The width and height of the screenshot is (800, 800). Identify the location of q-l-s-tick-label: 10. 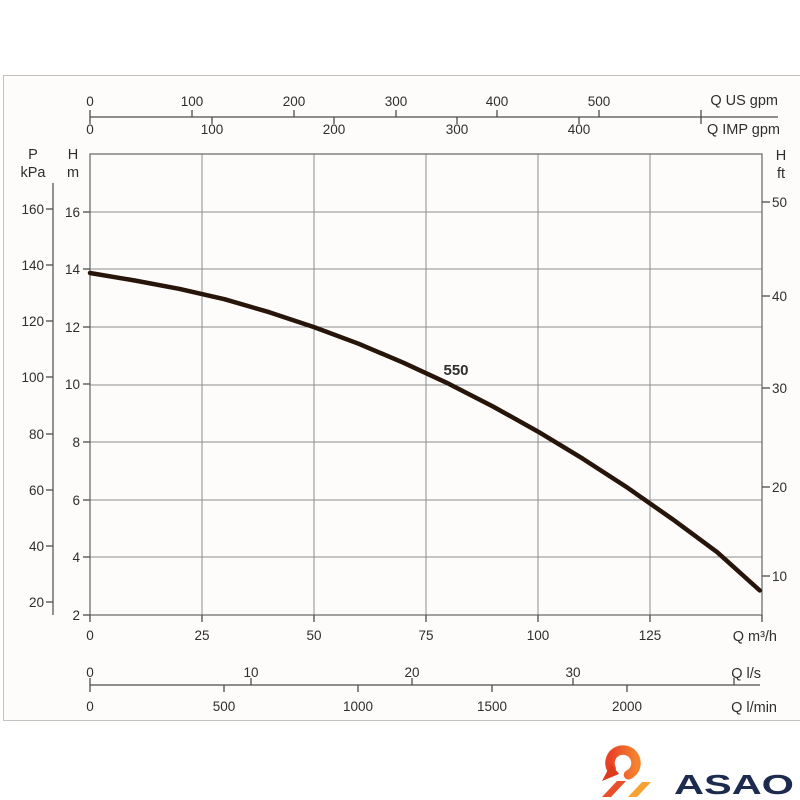
(250, 672).